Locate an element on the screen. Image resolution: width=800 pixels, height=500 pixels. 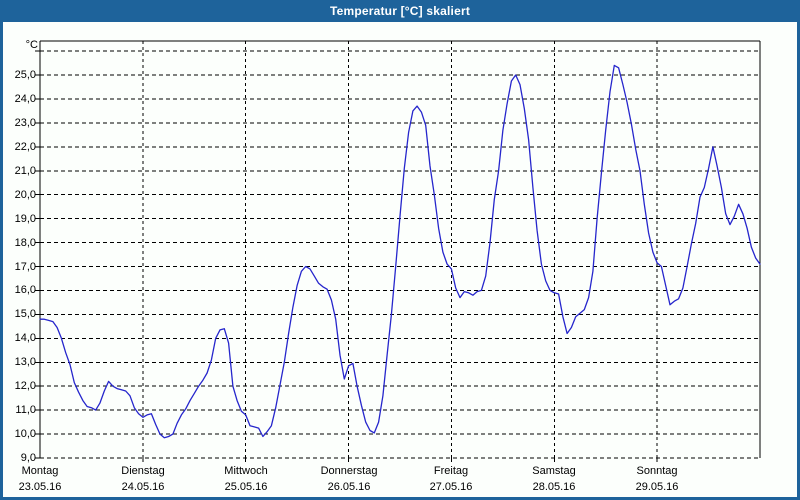
x-weekday-label: Mittwoch is located at coordinates (246, 471).